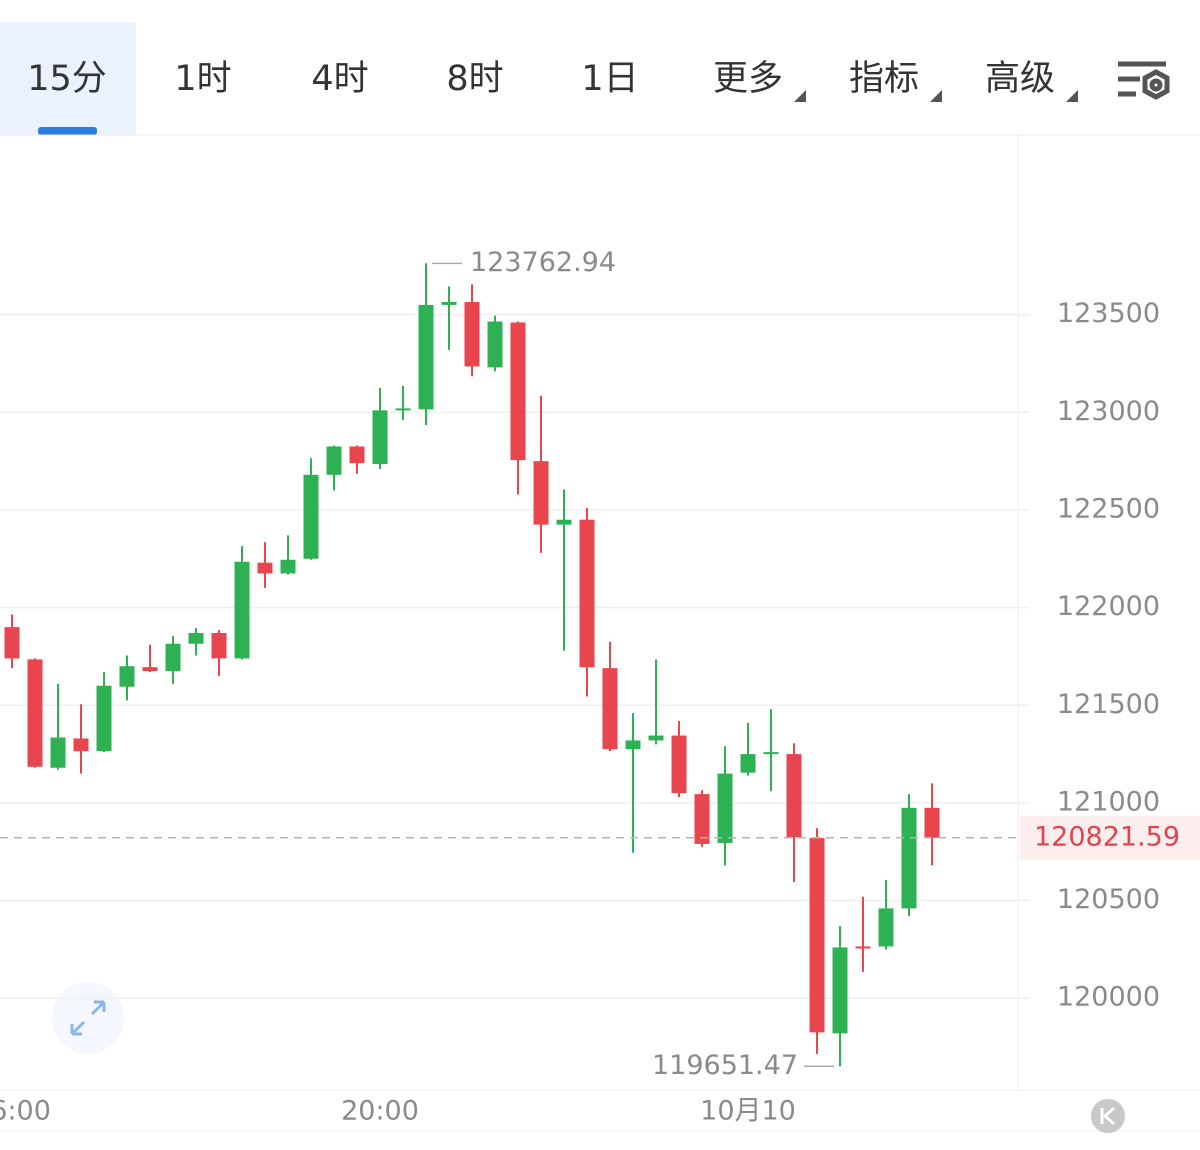 This screenshot has width=1200, height=1150. I want to click on y-tick-label: 120000, so click(1108, 997).